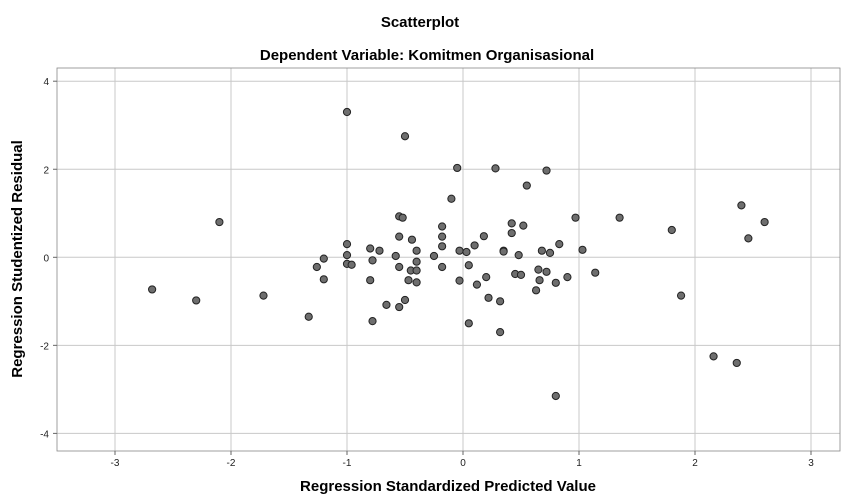 This screenshot has height=499, width=841. What do you see at coordinates (579, 463) in the screenshot?
I see `x-tick-label: 1` at bounding box center [579, 463].